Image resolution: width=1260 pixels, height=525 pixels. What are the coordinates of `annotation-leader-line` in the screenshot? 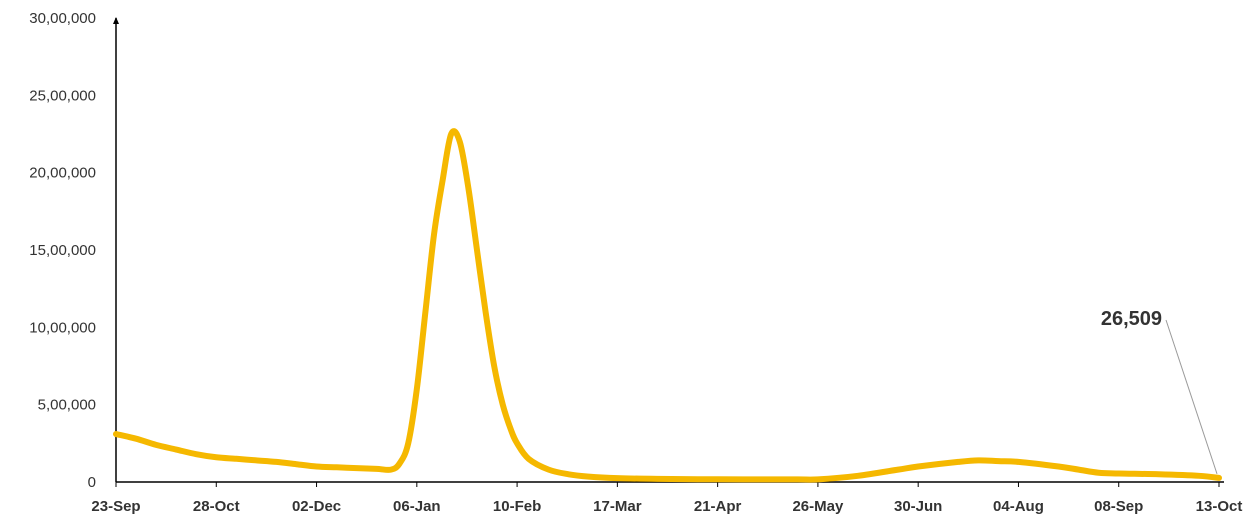 It's located at (1191, 397).